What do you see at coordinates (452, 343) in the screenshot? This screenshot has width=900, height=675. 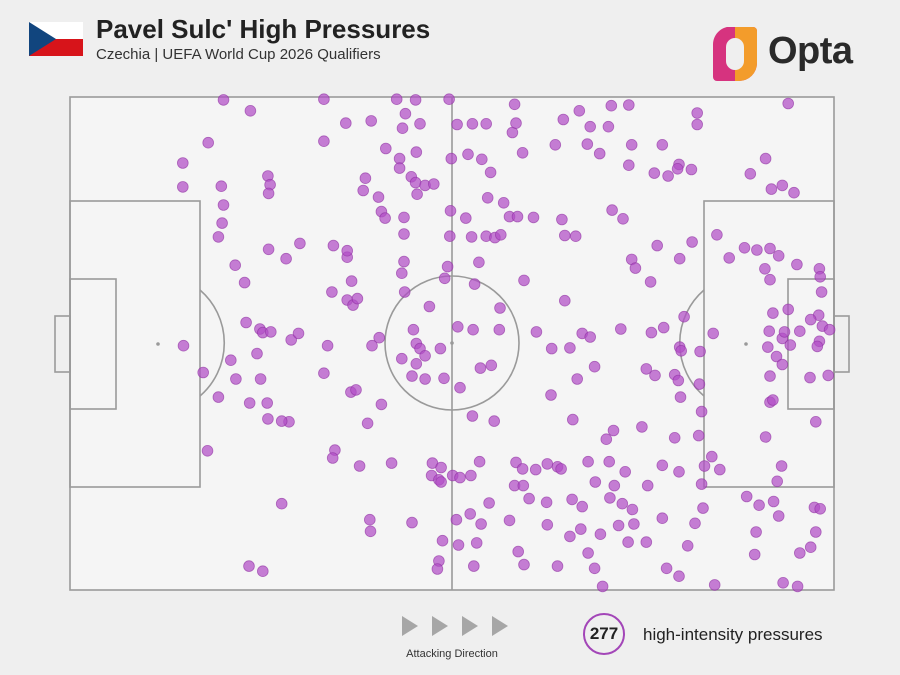 I see `centre-circle` at bounding box center [452, 343].